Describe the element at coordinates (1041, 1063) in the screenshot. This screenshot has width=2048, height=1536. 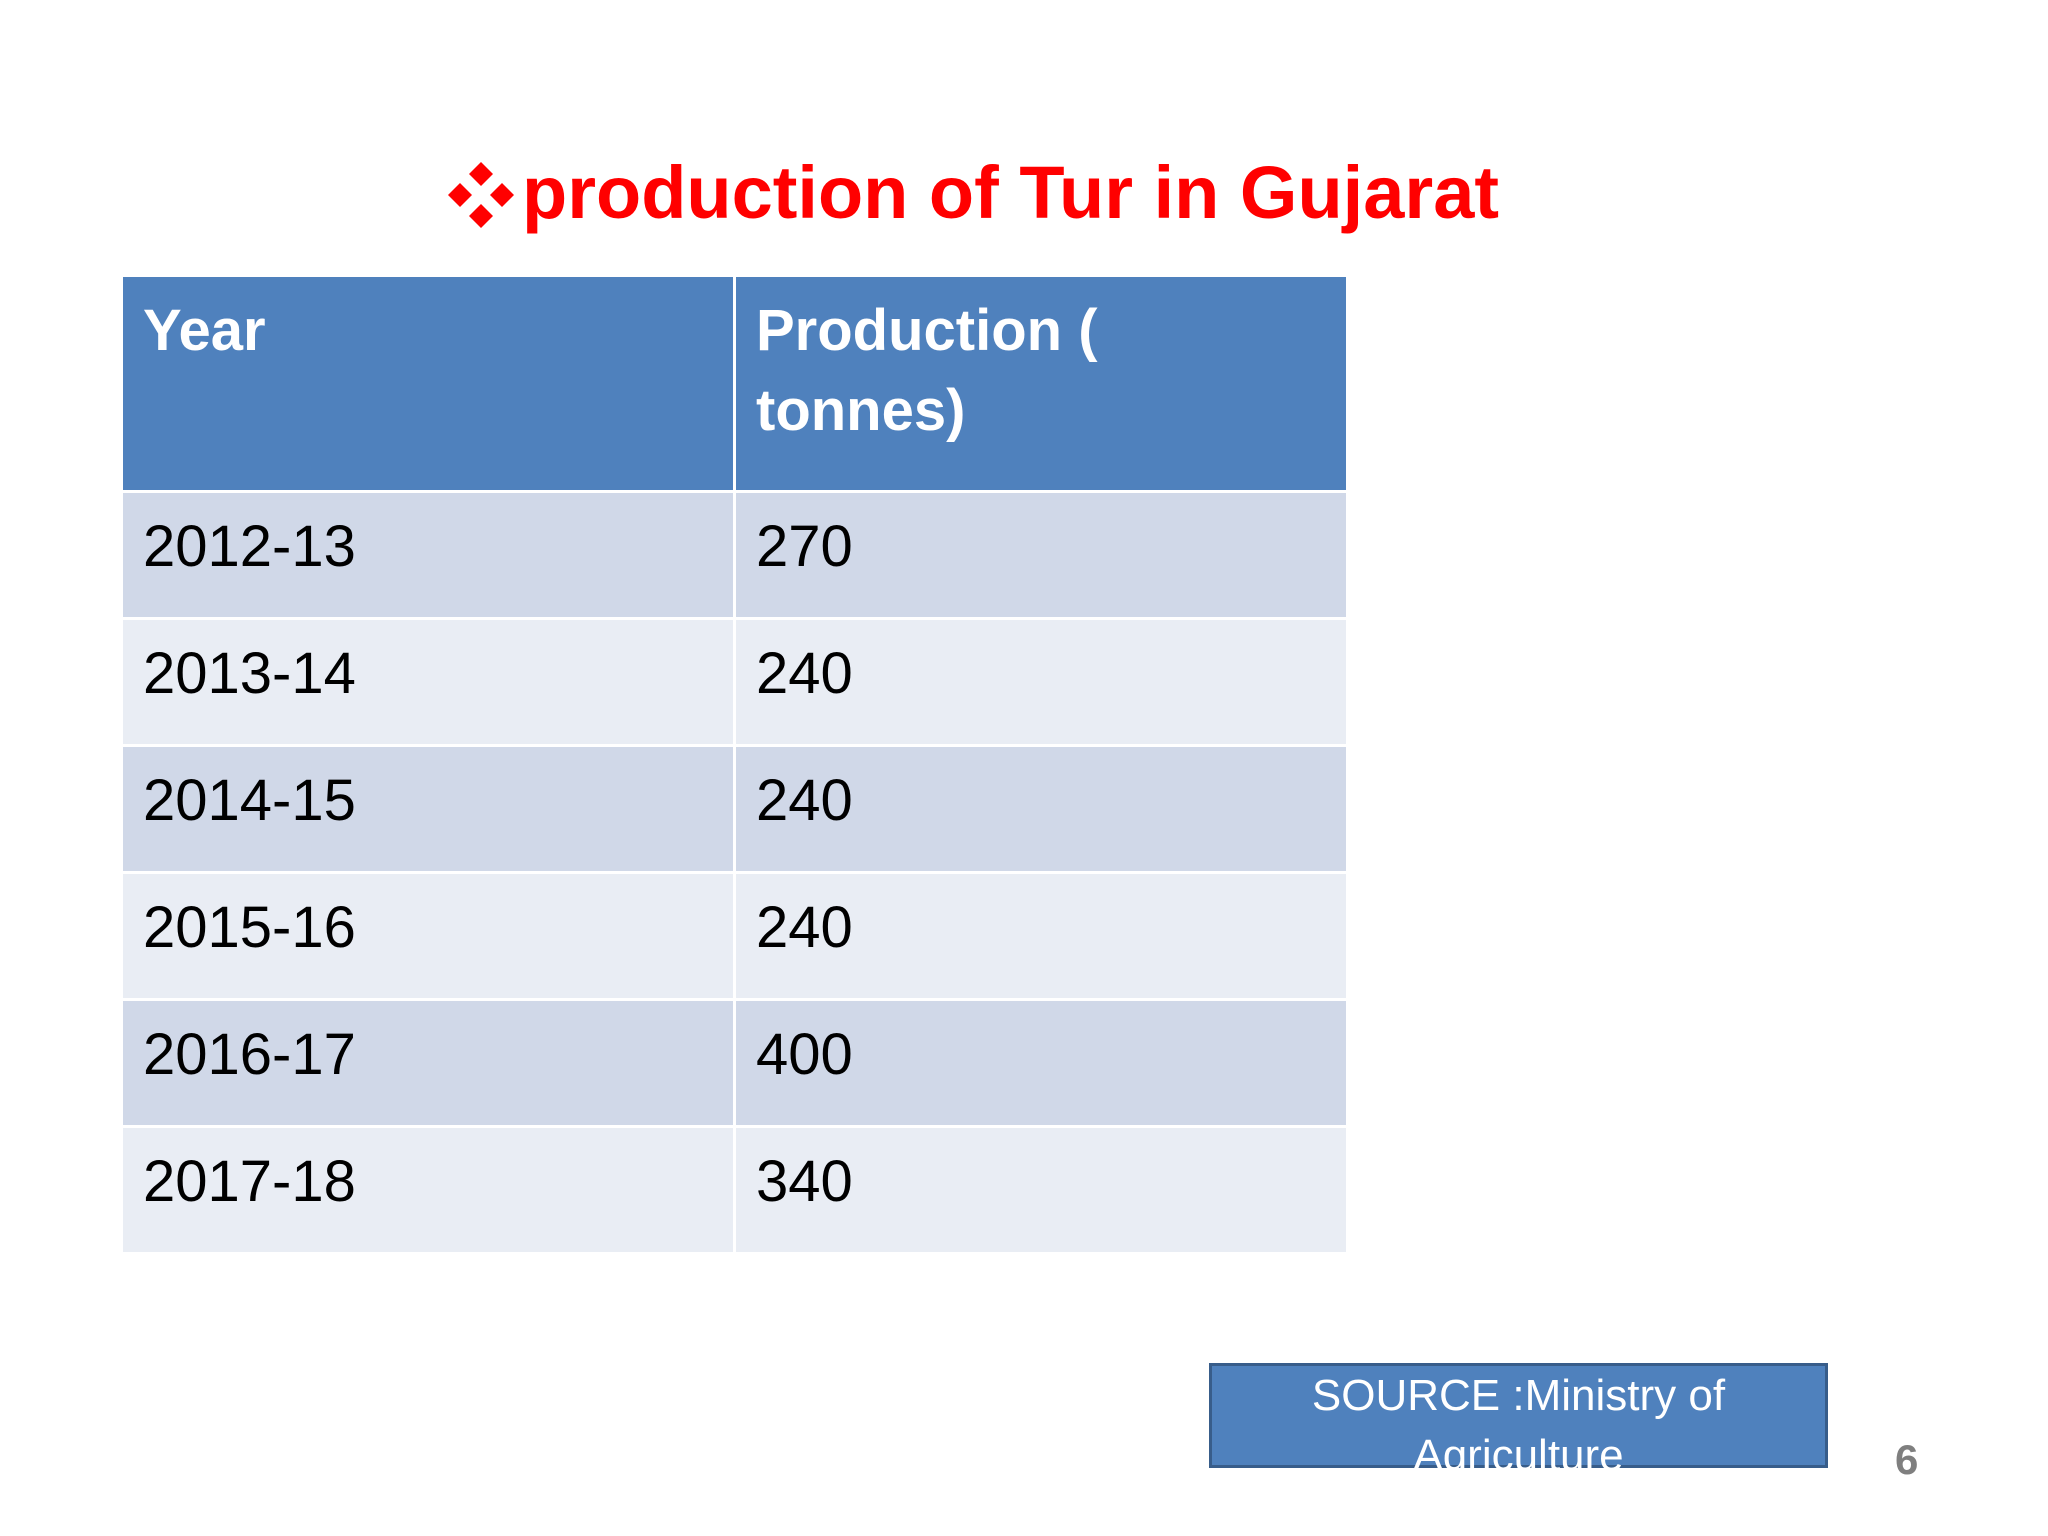
I see `table-cell: 400` at that location.